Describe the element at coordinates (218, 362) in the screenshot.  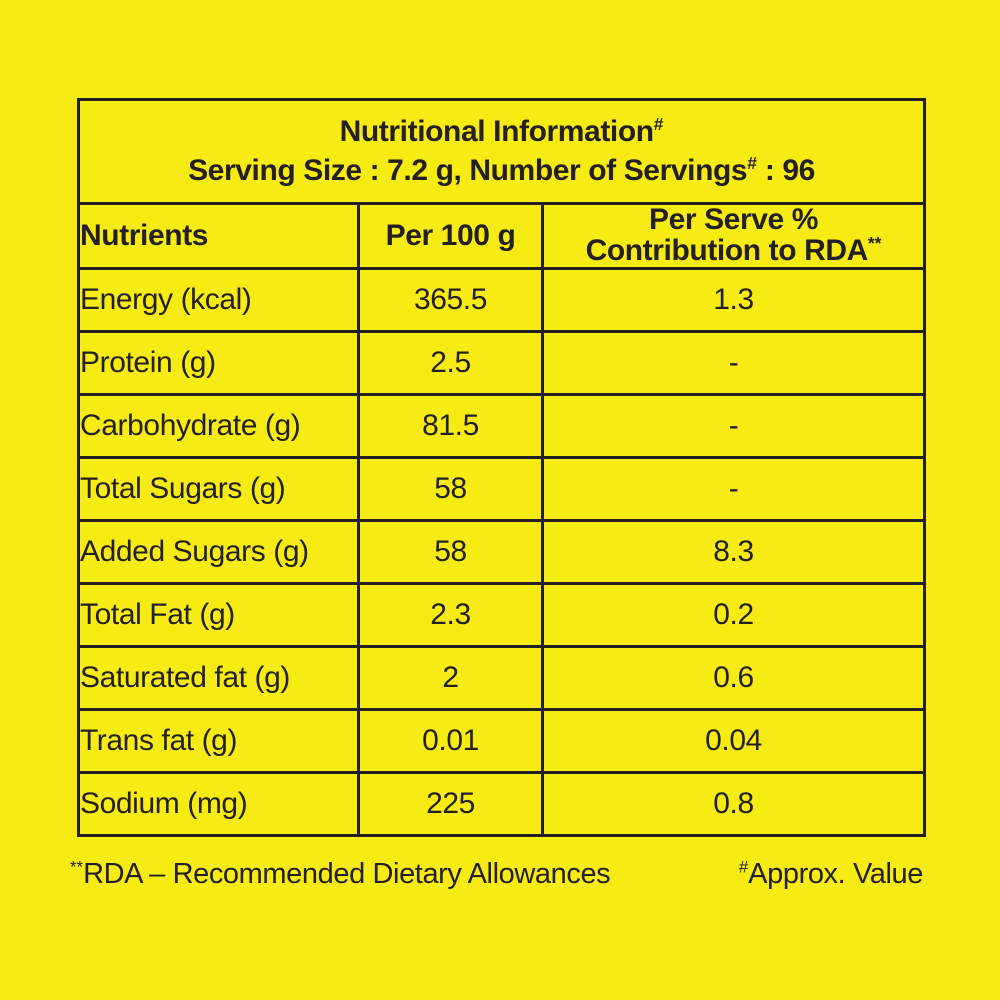
I see `nutrient-label-cell: Protein (g)` at that location.